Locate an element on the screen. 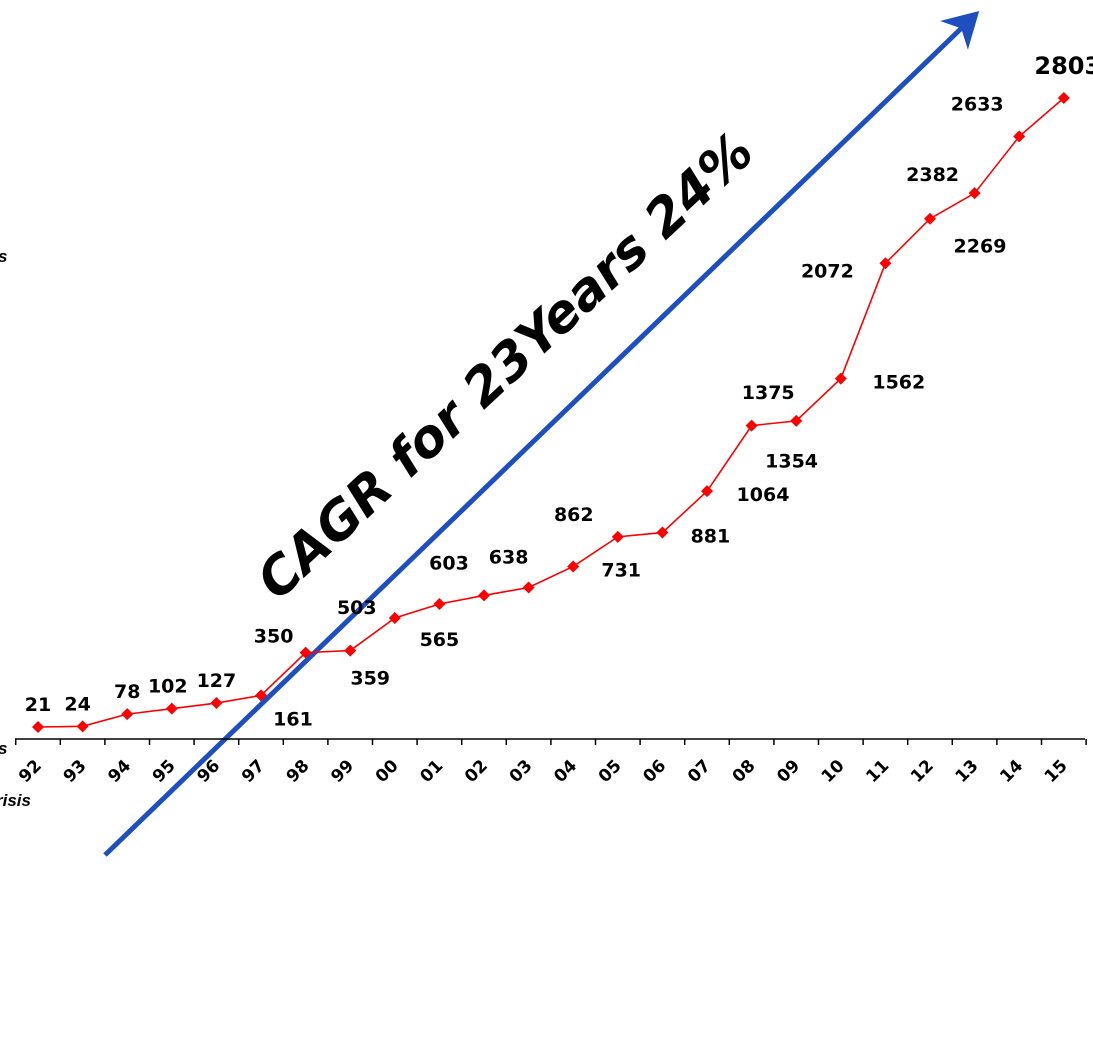 The image size is (1093, 1047). data-label: 102 is located at coordinates (168, 687).